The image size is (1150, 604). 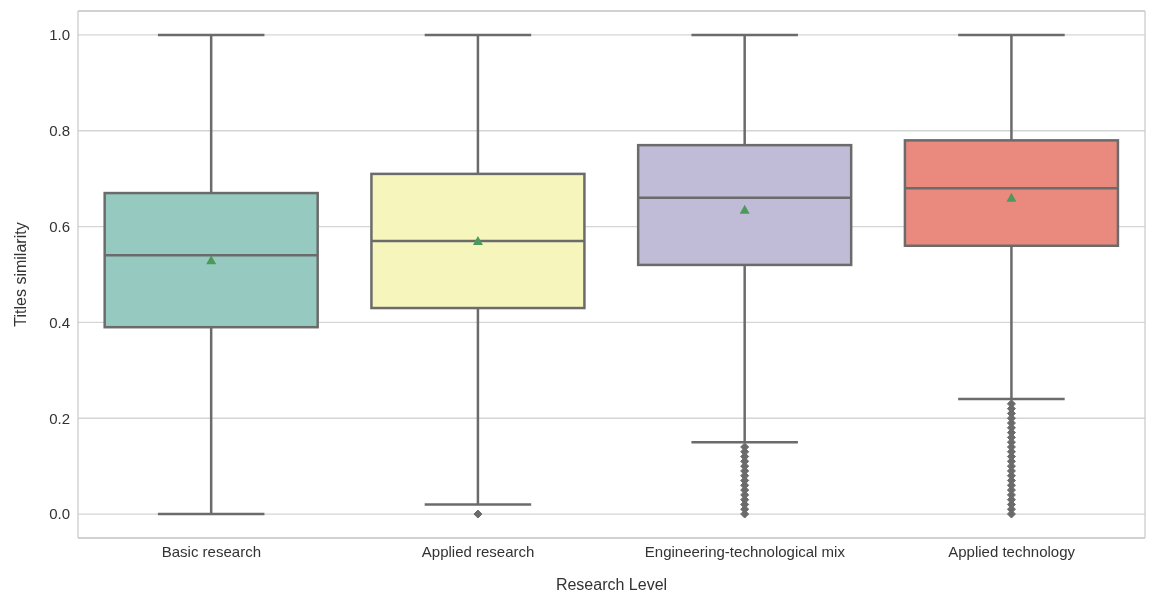 What do you see at coordinates (59, 35) in the screenshot?
I see `y-tick-label: 1.0` at bounding box center [59, 35].